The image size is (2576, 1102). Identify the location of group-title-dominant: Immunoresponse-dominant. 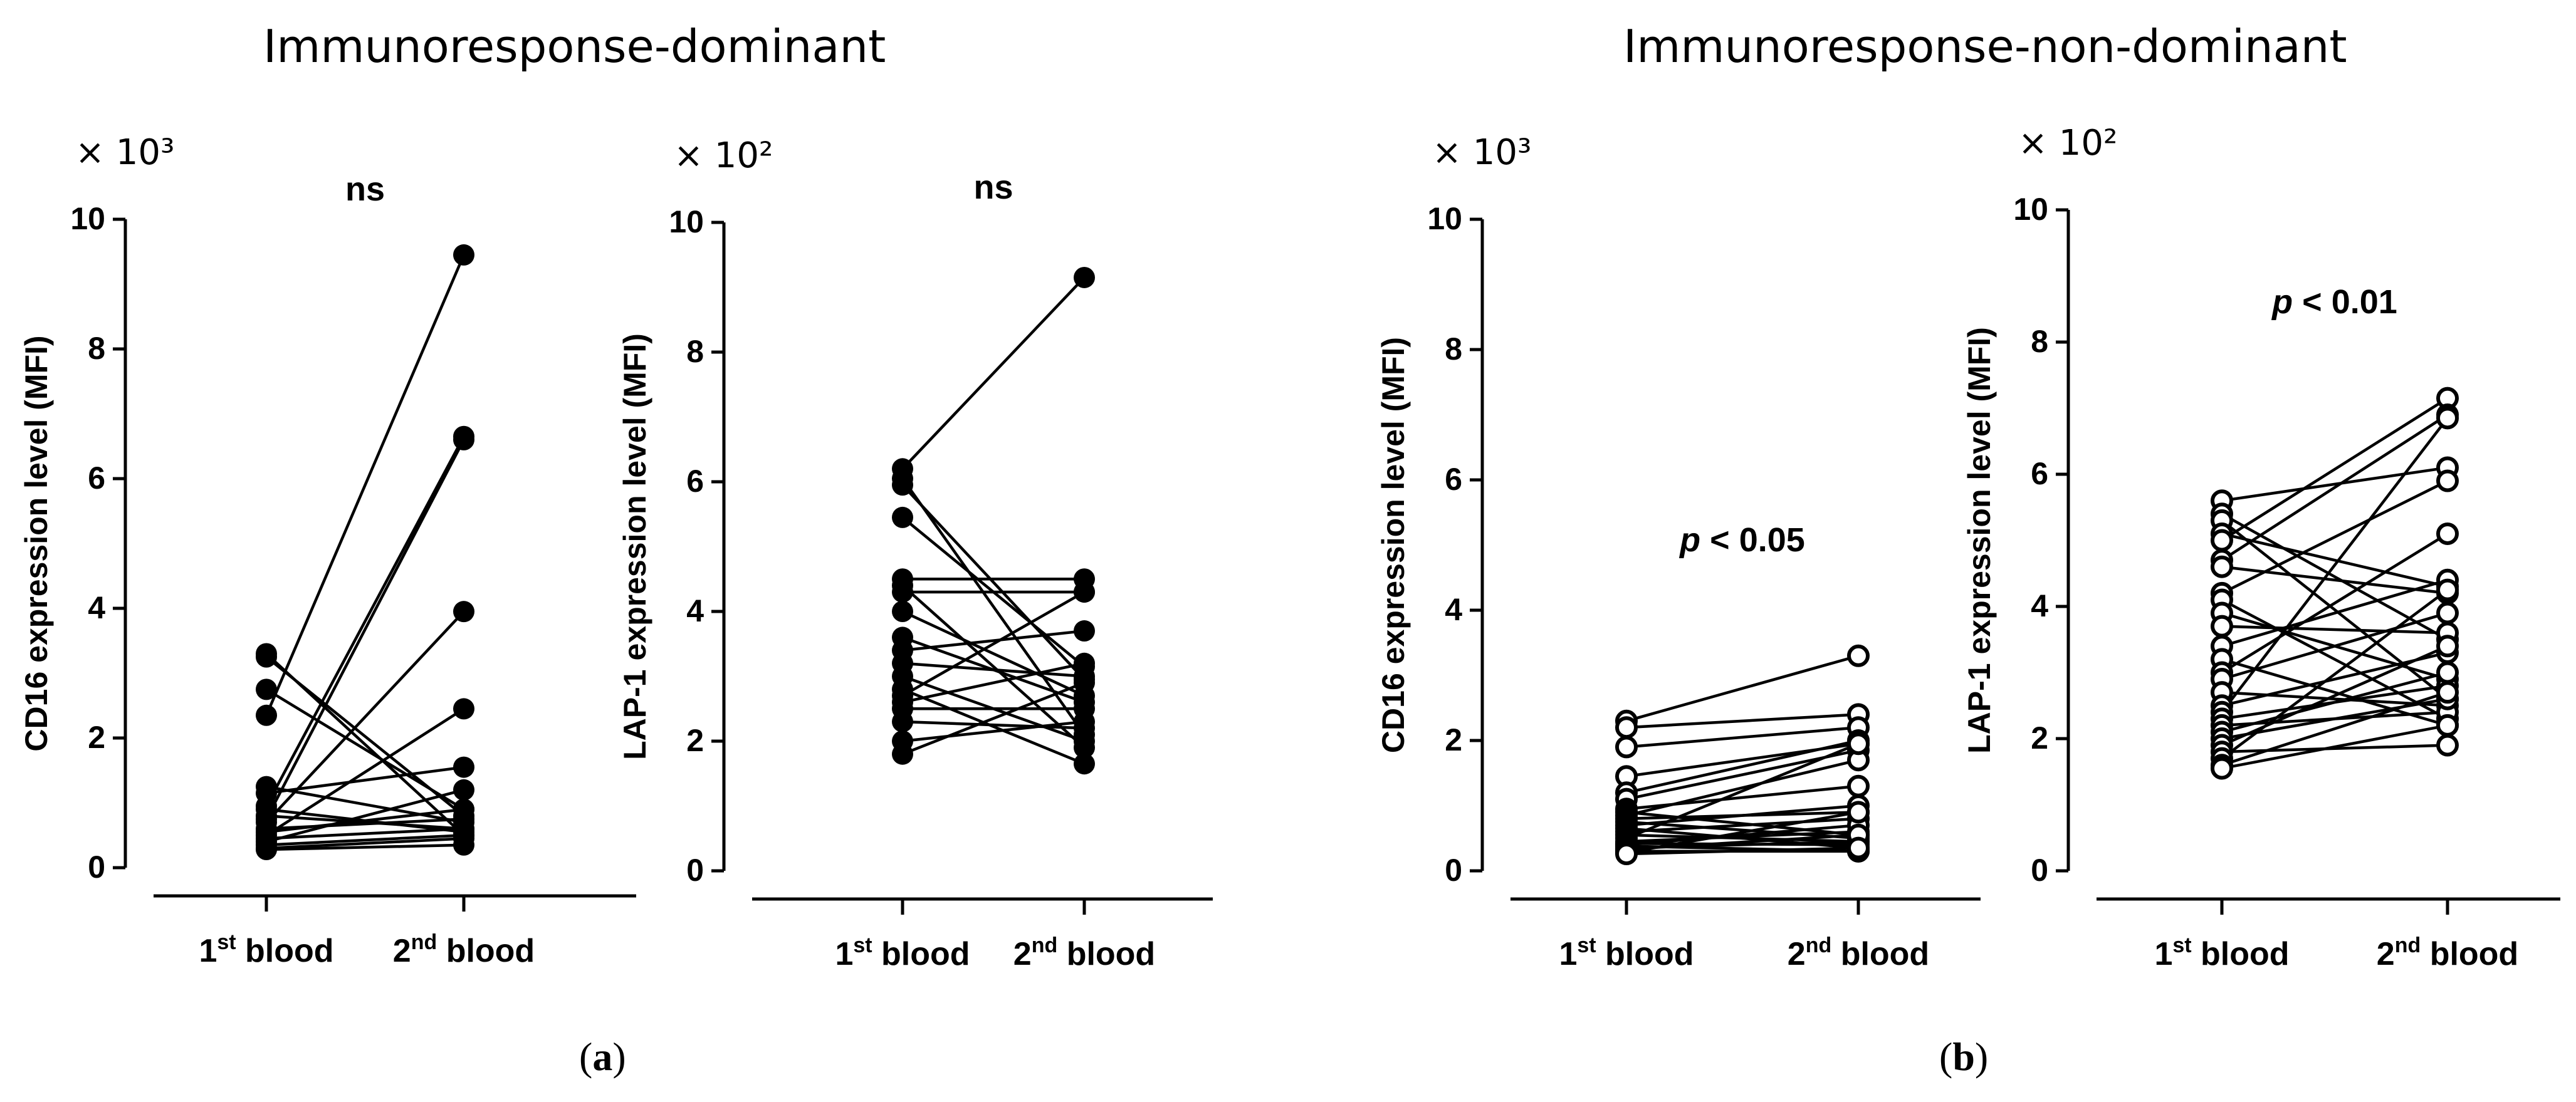
(574, 46).